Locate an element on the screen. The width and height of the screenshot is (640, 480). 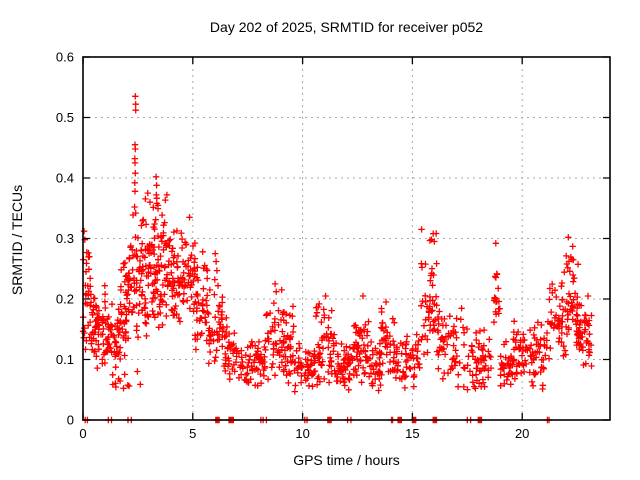
y-tick-label: 0.6 is located at coordinates (65, 57).